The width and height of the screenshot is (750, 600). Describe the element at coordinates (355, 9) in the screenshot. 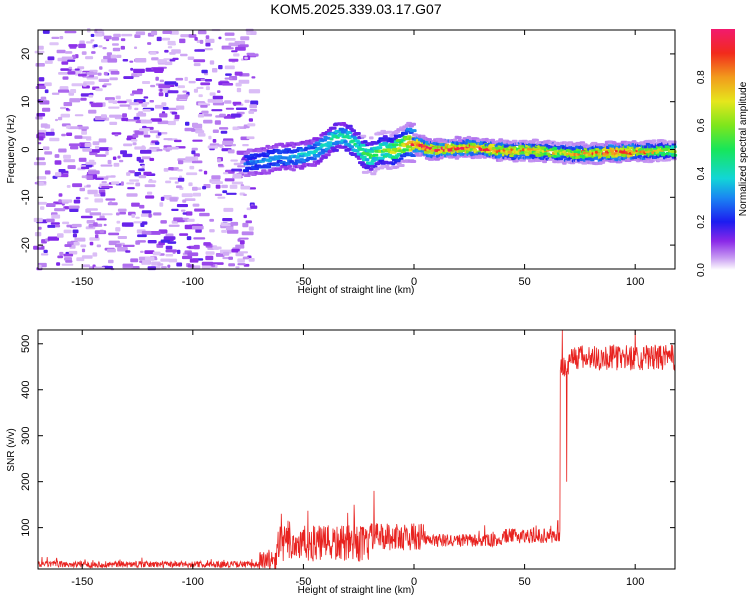

I see `figure-title: KOM5.2025.339.03.17.G07` at that location.